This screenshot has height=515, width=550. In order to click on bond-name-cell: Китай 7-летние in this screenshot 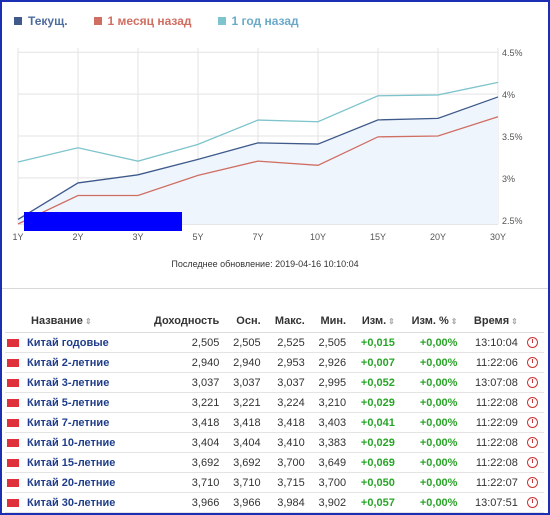, I will do `click(72, 422)`.